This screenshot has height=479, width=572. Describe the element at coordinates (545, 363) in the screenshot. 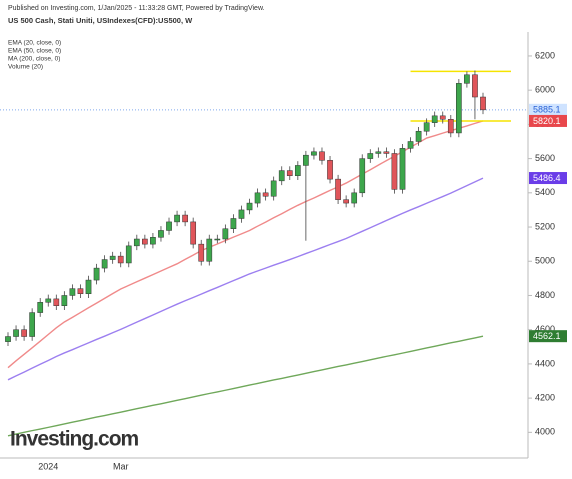

I see `y-tick-label: 4400` at that location.